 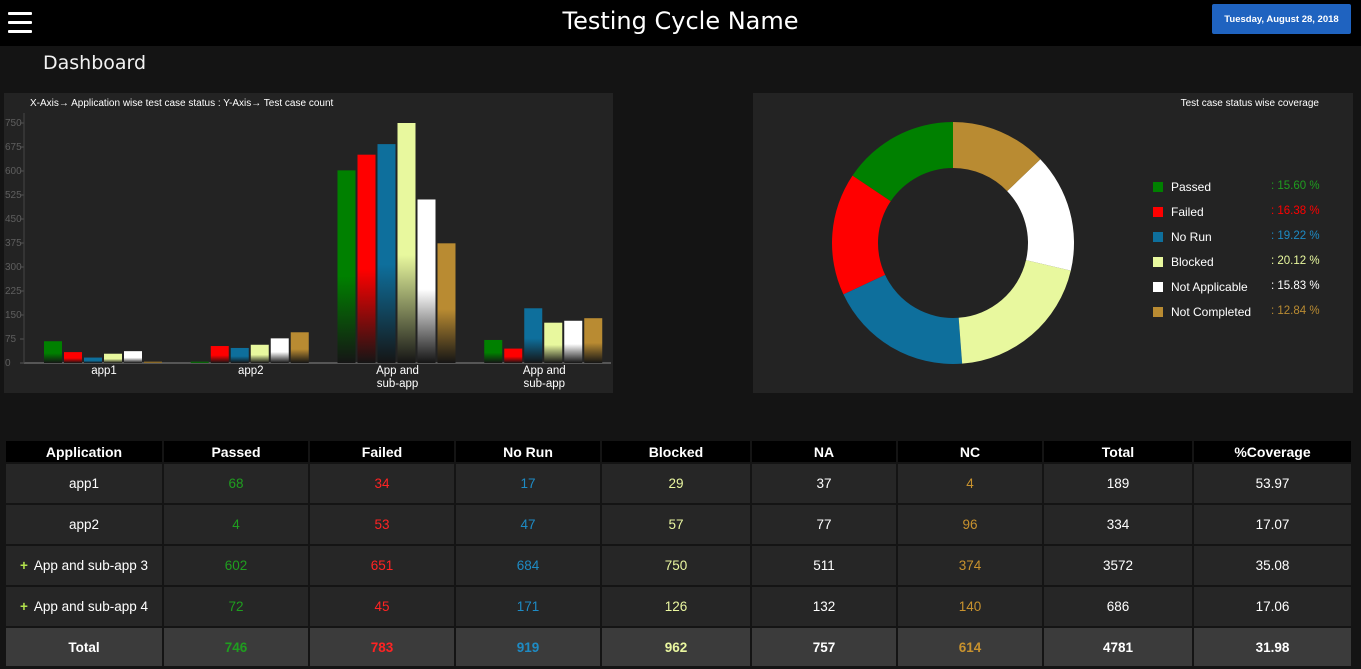 What do you see at coordinates (1248, 241) in the screenshot?
I see `legend-item-norun: No Run : 19.22 %` at bounding box center [1248, 241].